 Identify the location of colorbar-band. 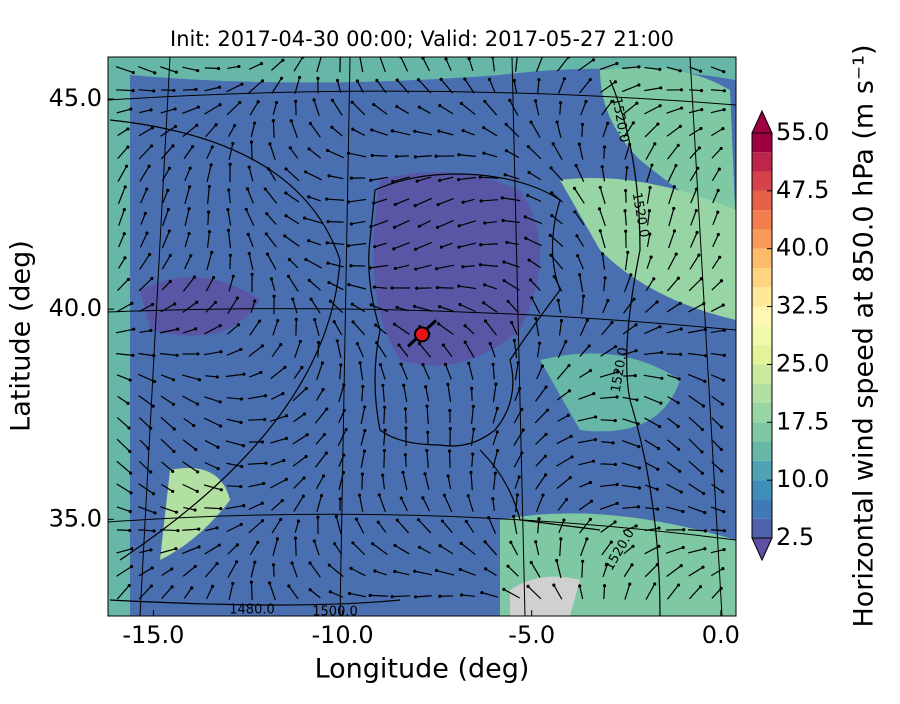
(762, 451).